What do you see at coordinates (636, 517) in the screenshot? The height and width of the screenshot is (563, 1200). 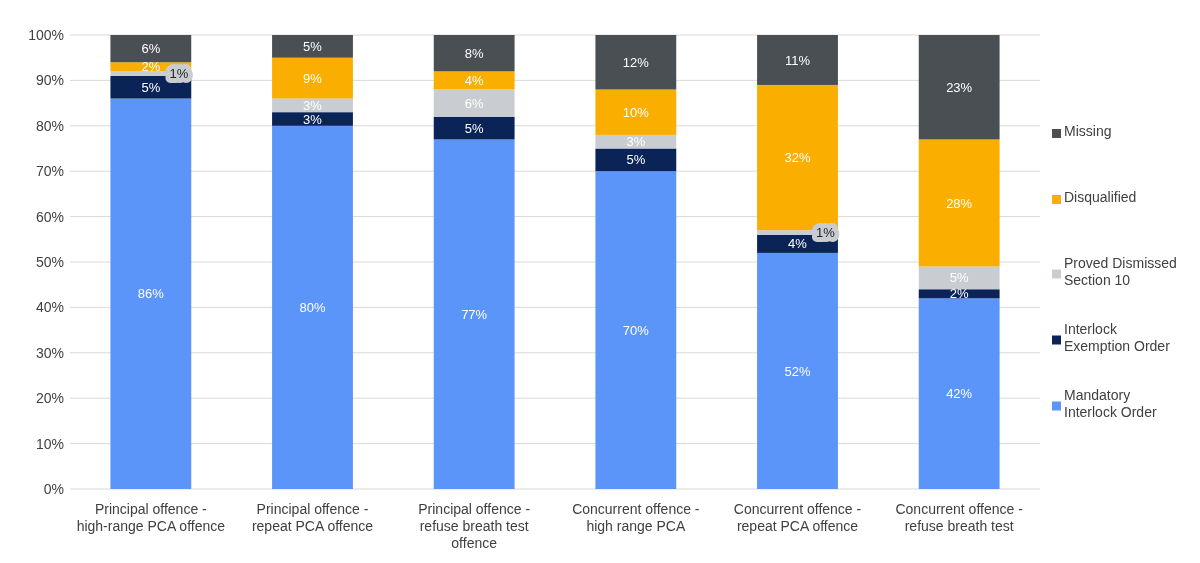 I see `x-tick-label: Concurrent offence - high range PCA` at bounding box center [636, 517].